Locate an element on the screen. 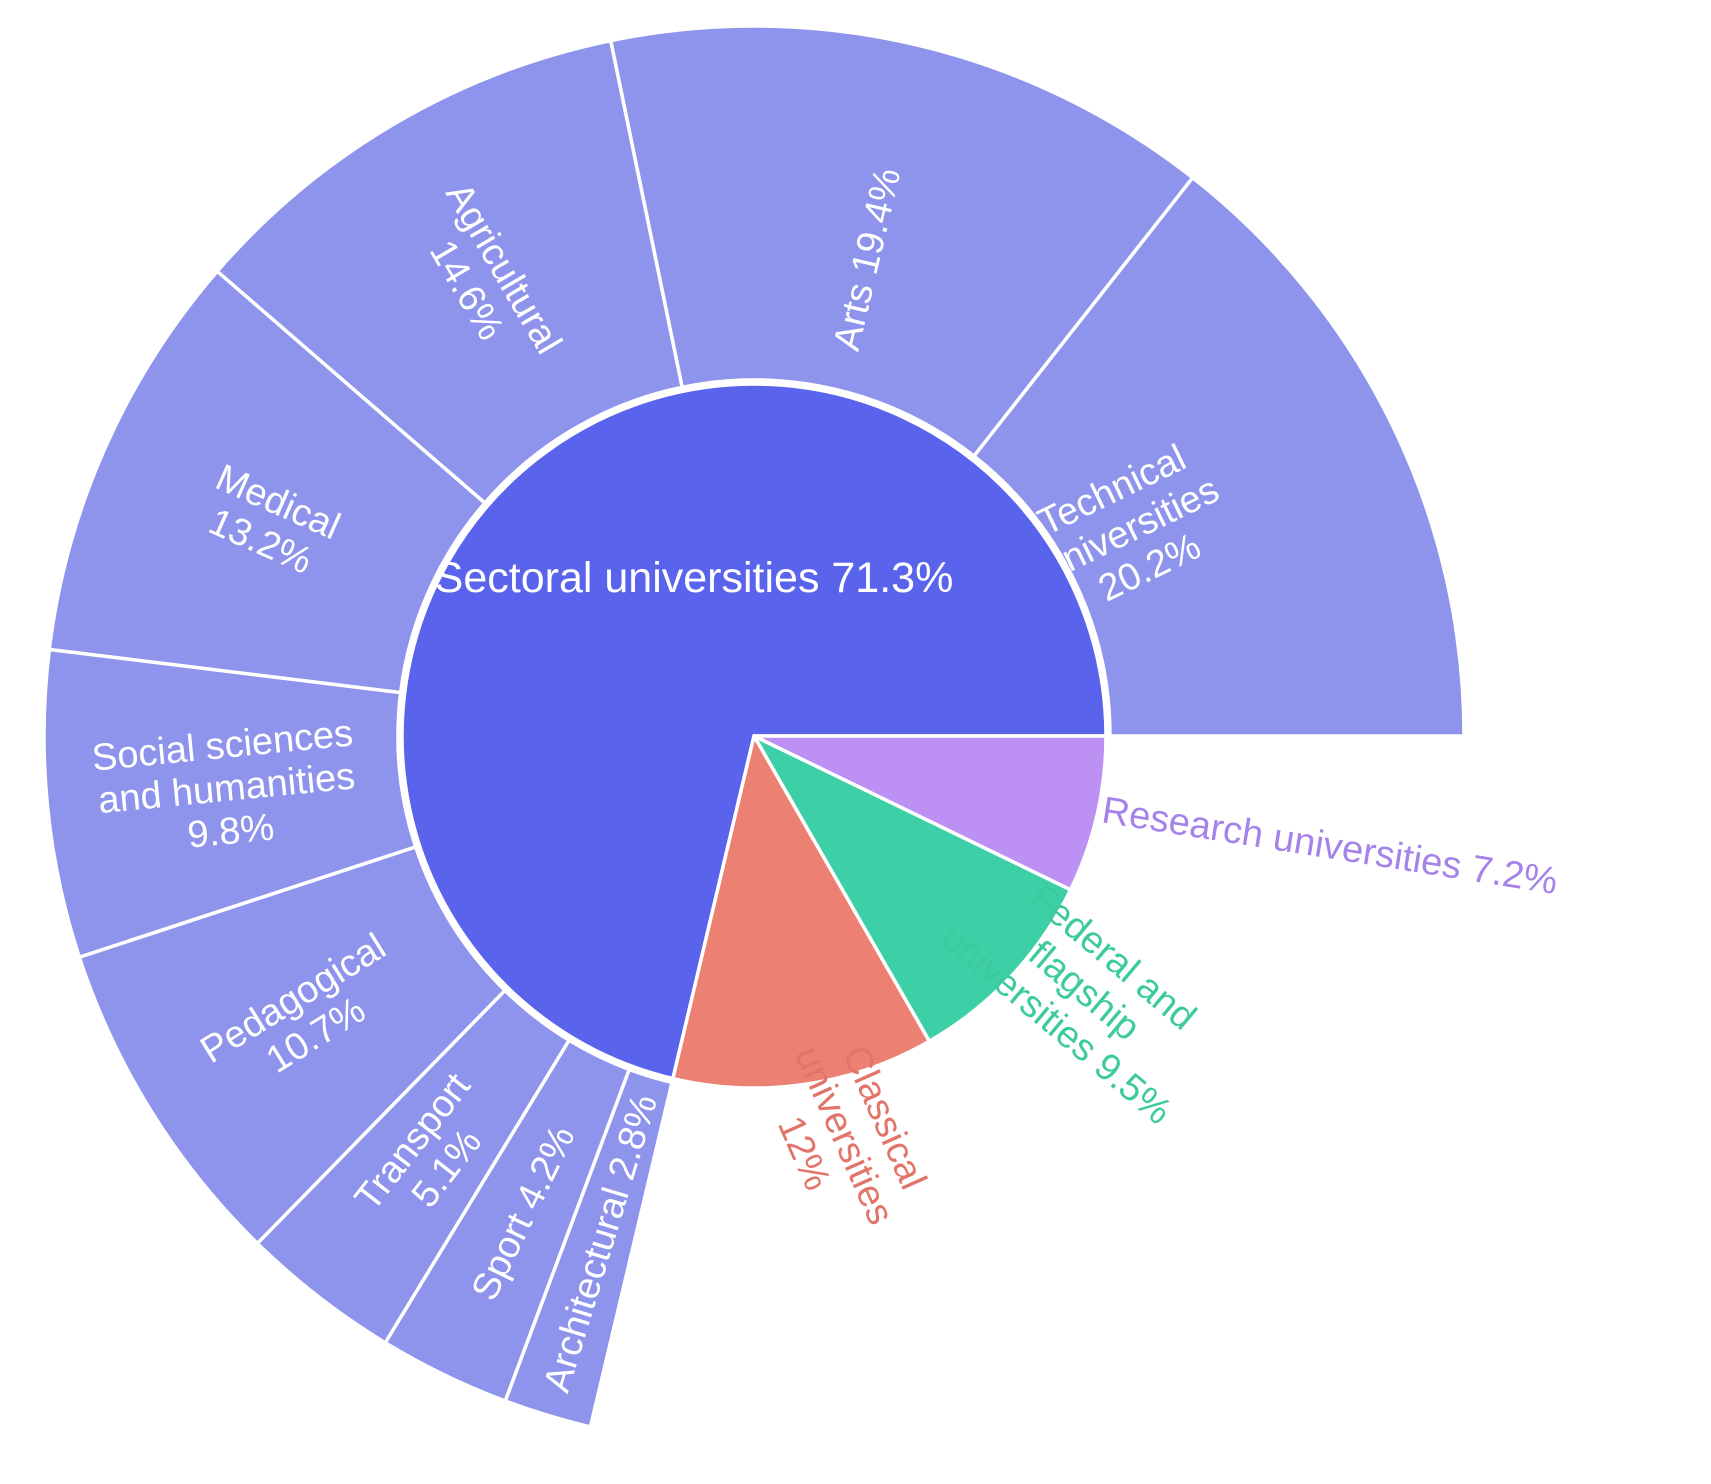 The image size is (1711, 1484). label-research-universities-line: Research universities 7.2% is located at coordinates (1329, 847).